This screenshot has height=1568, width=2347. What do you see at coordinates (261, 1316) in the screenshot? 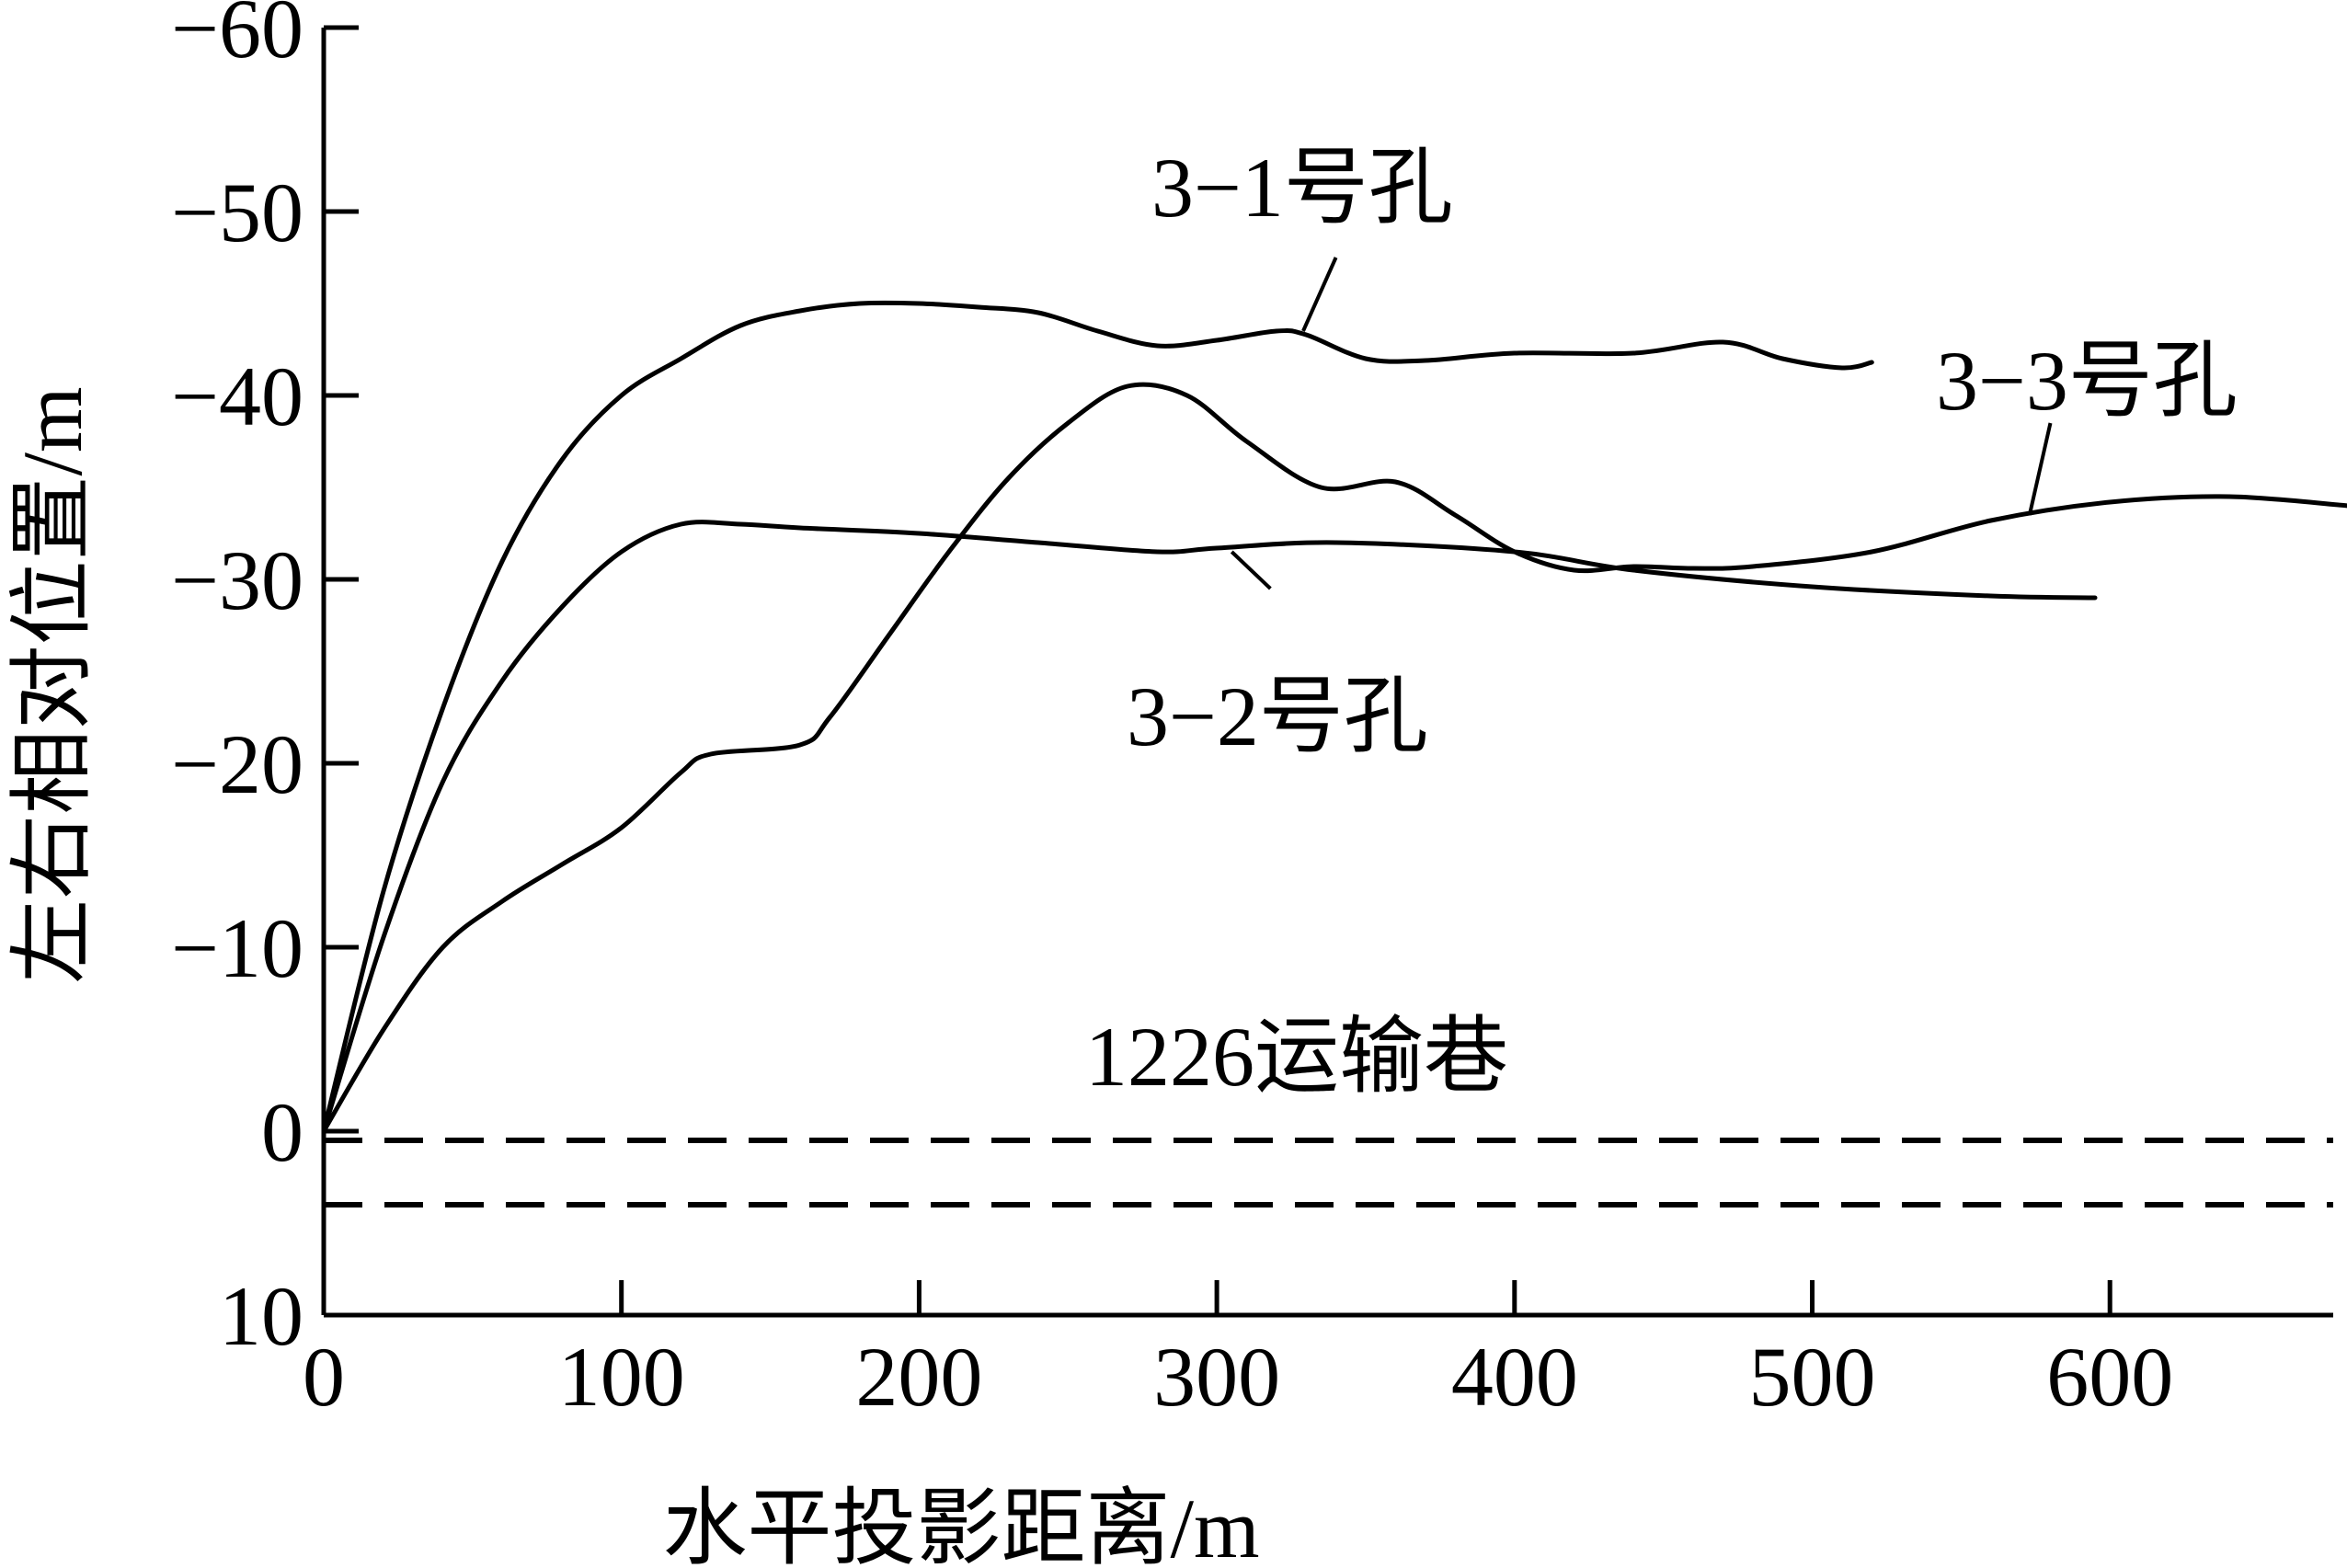
I see `y-tick-label: 10` at bounding box center [261, 1316].